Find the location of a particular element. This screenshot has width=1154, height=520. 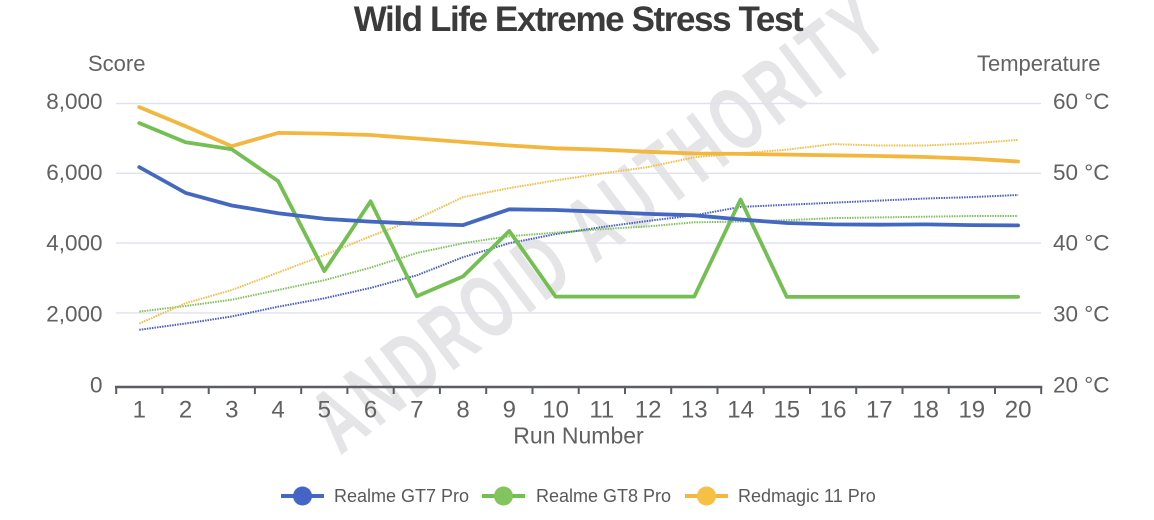

svg-text: Run Number is located at coordinates (578, 436).